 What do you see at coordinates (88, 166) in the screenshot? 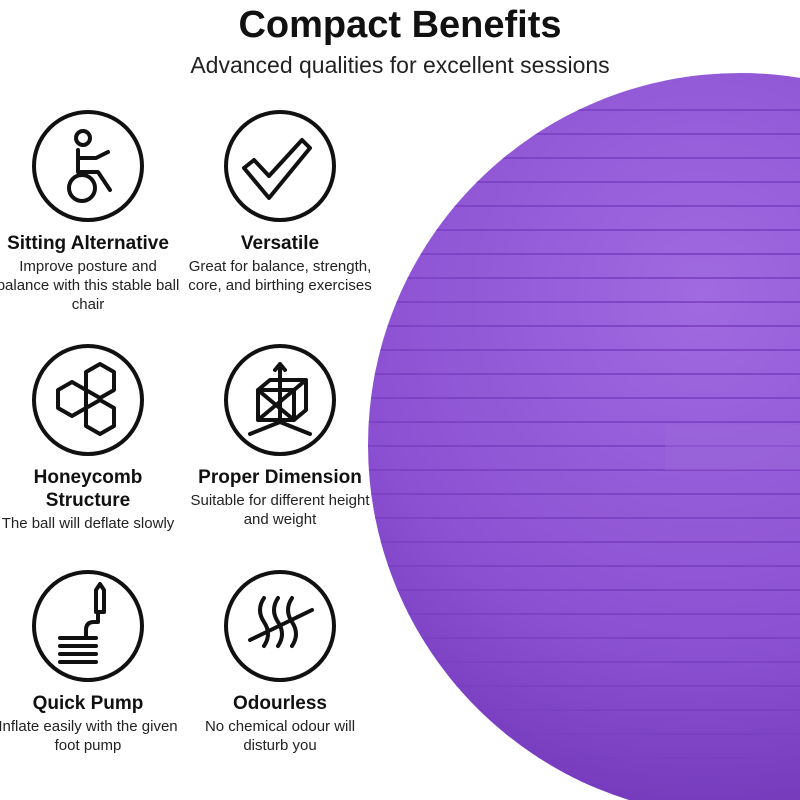
I see `sitting-ball-person-icon` at bounding box center [88, 166].